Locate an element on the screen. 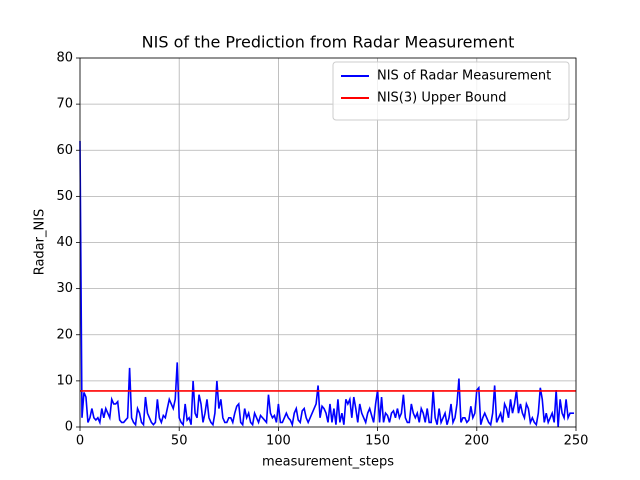 The width and height of the screenshot is (640, 480). y-axis-label: Radar_NIS is located at coordinates (40, 242).